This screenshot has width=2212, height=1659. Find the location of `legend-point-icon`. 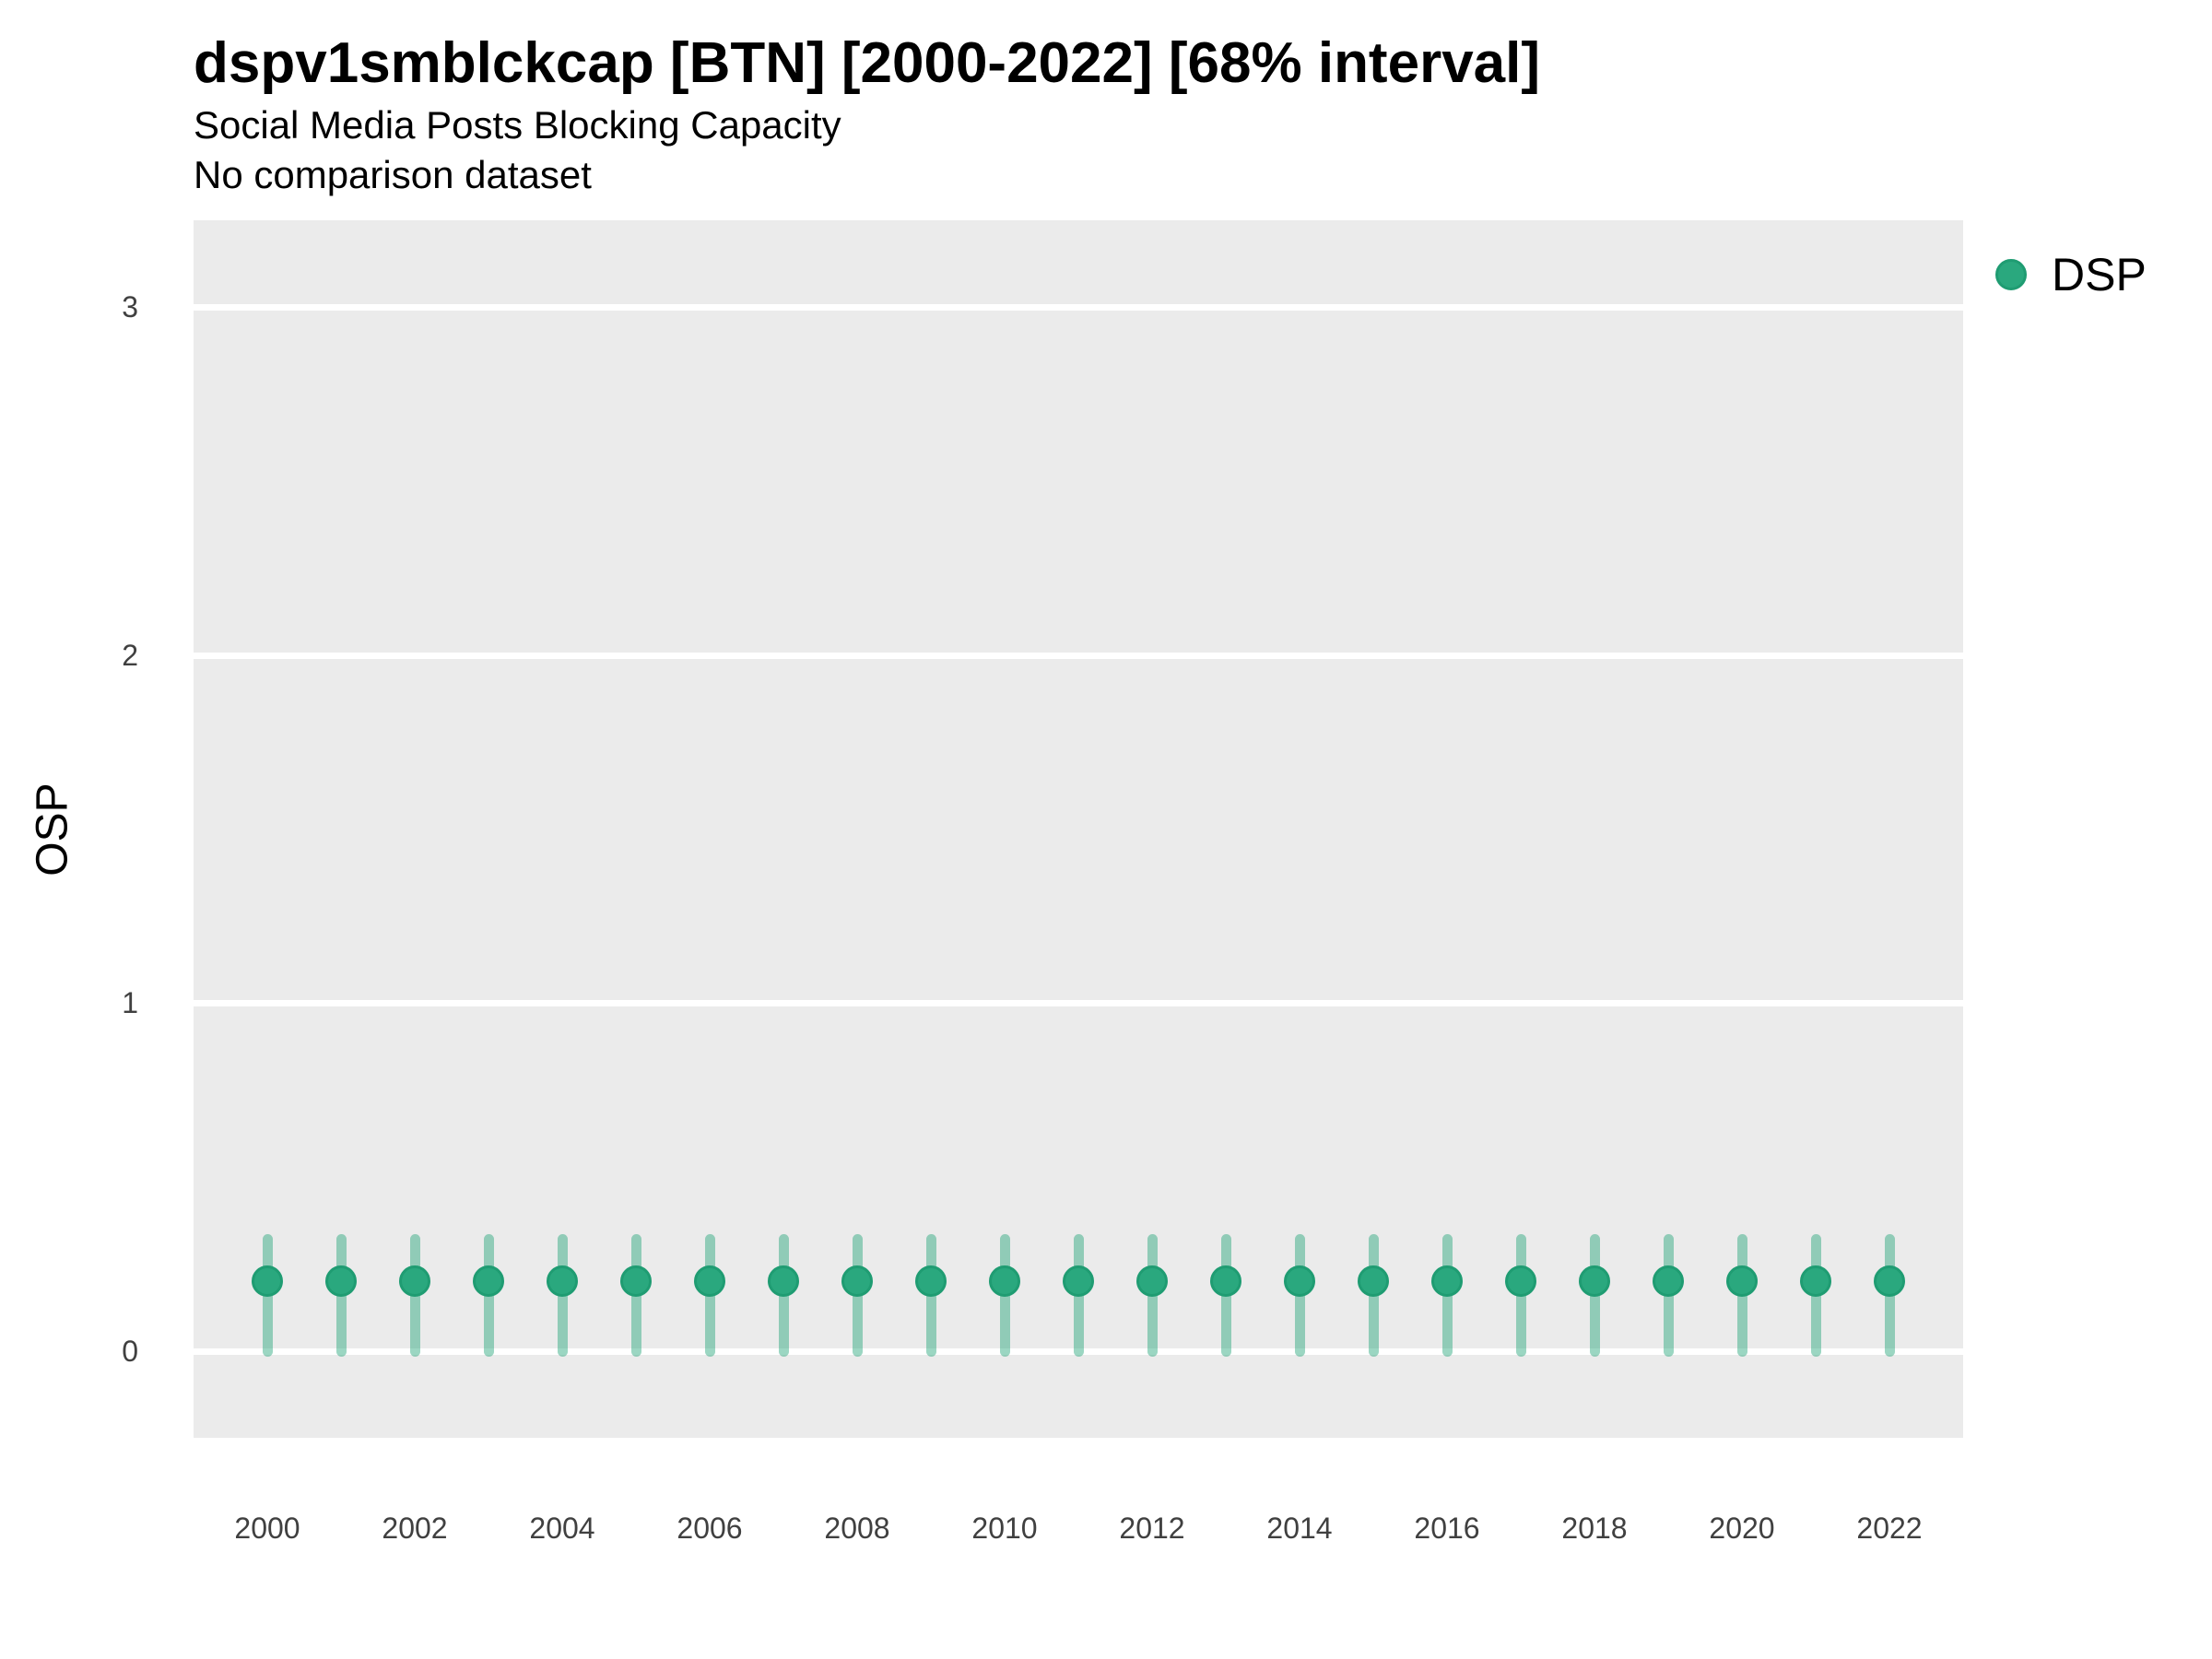

legend-point-icon is located at coordinates (2011, 274).